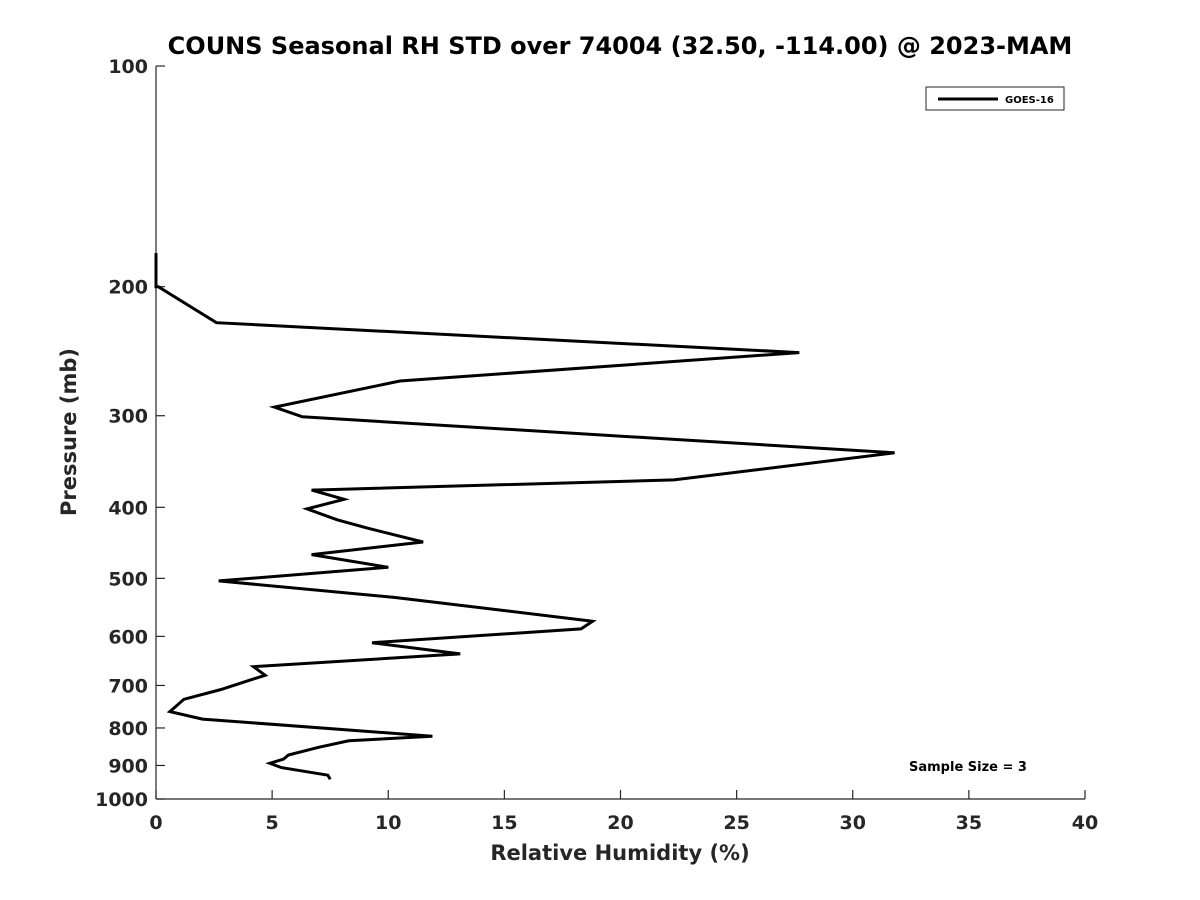 This screenshot has width=1200, height=900. What do you see at coordinates (995, 98) in the screenshot?
I see `legend: GOES-16` at bounding box center [995, 98].